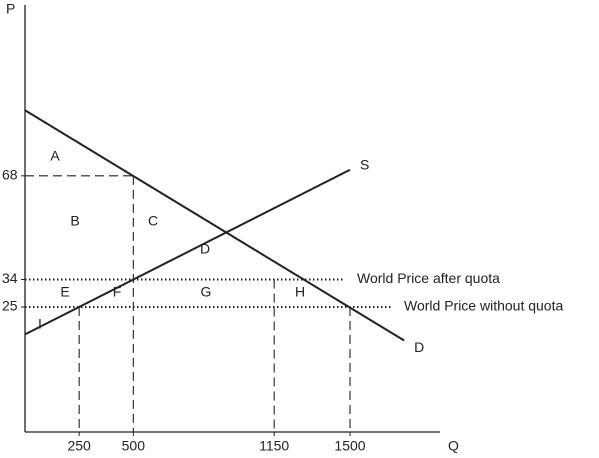  Describe the element at coordinates (10, 278) in the screenshot. I see `y-tick-label: 34` at that location.